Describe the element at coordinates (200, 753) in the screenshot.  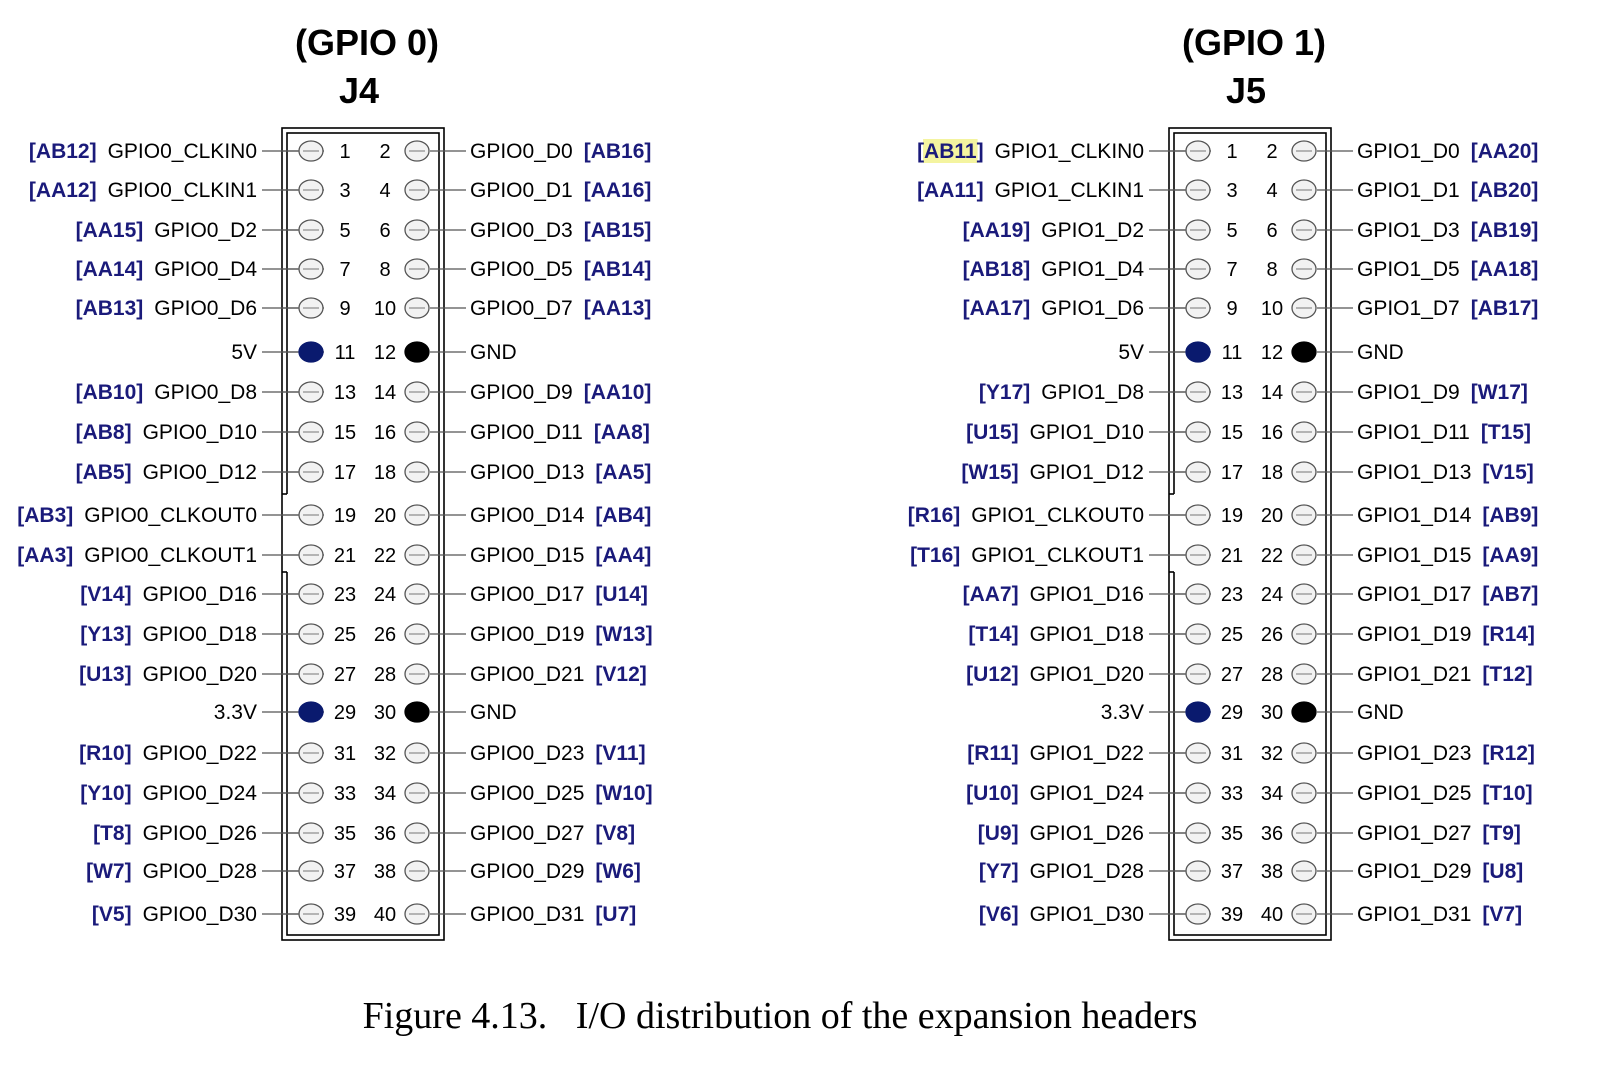
I see `pin-signal-label: GPIO0_D22` at that location.